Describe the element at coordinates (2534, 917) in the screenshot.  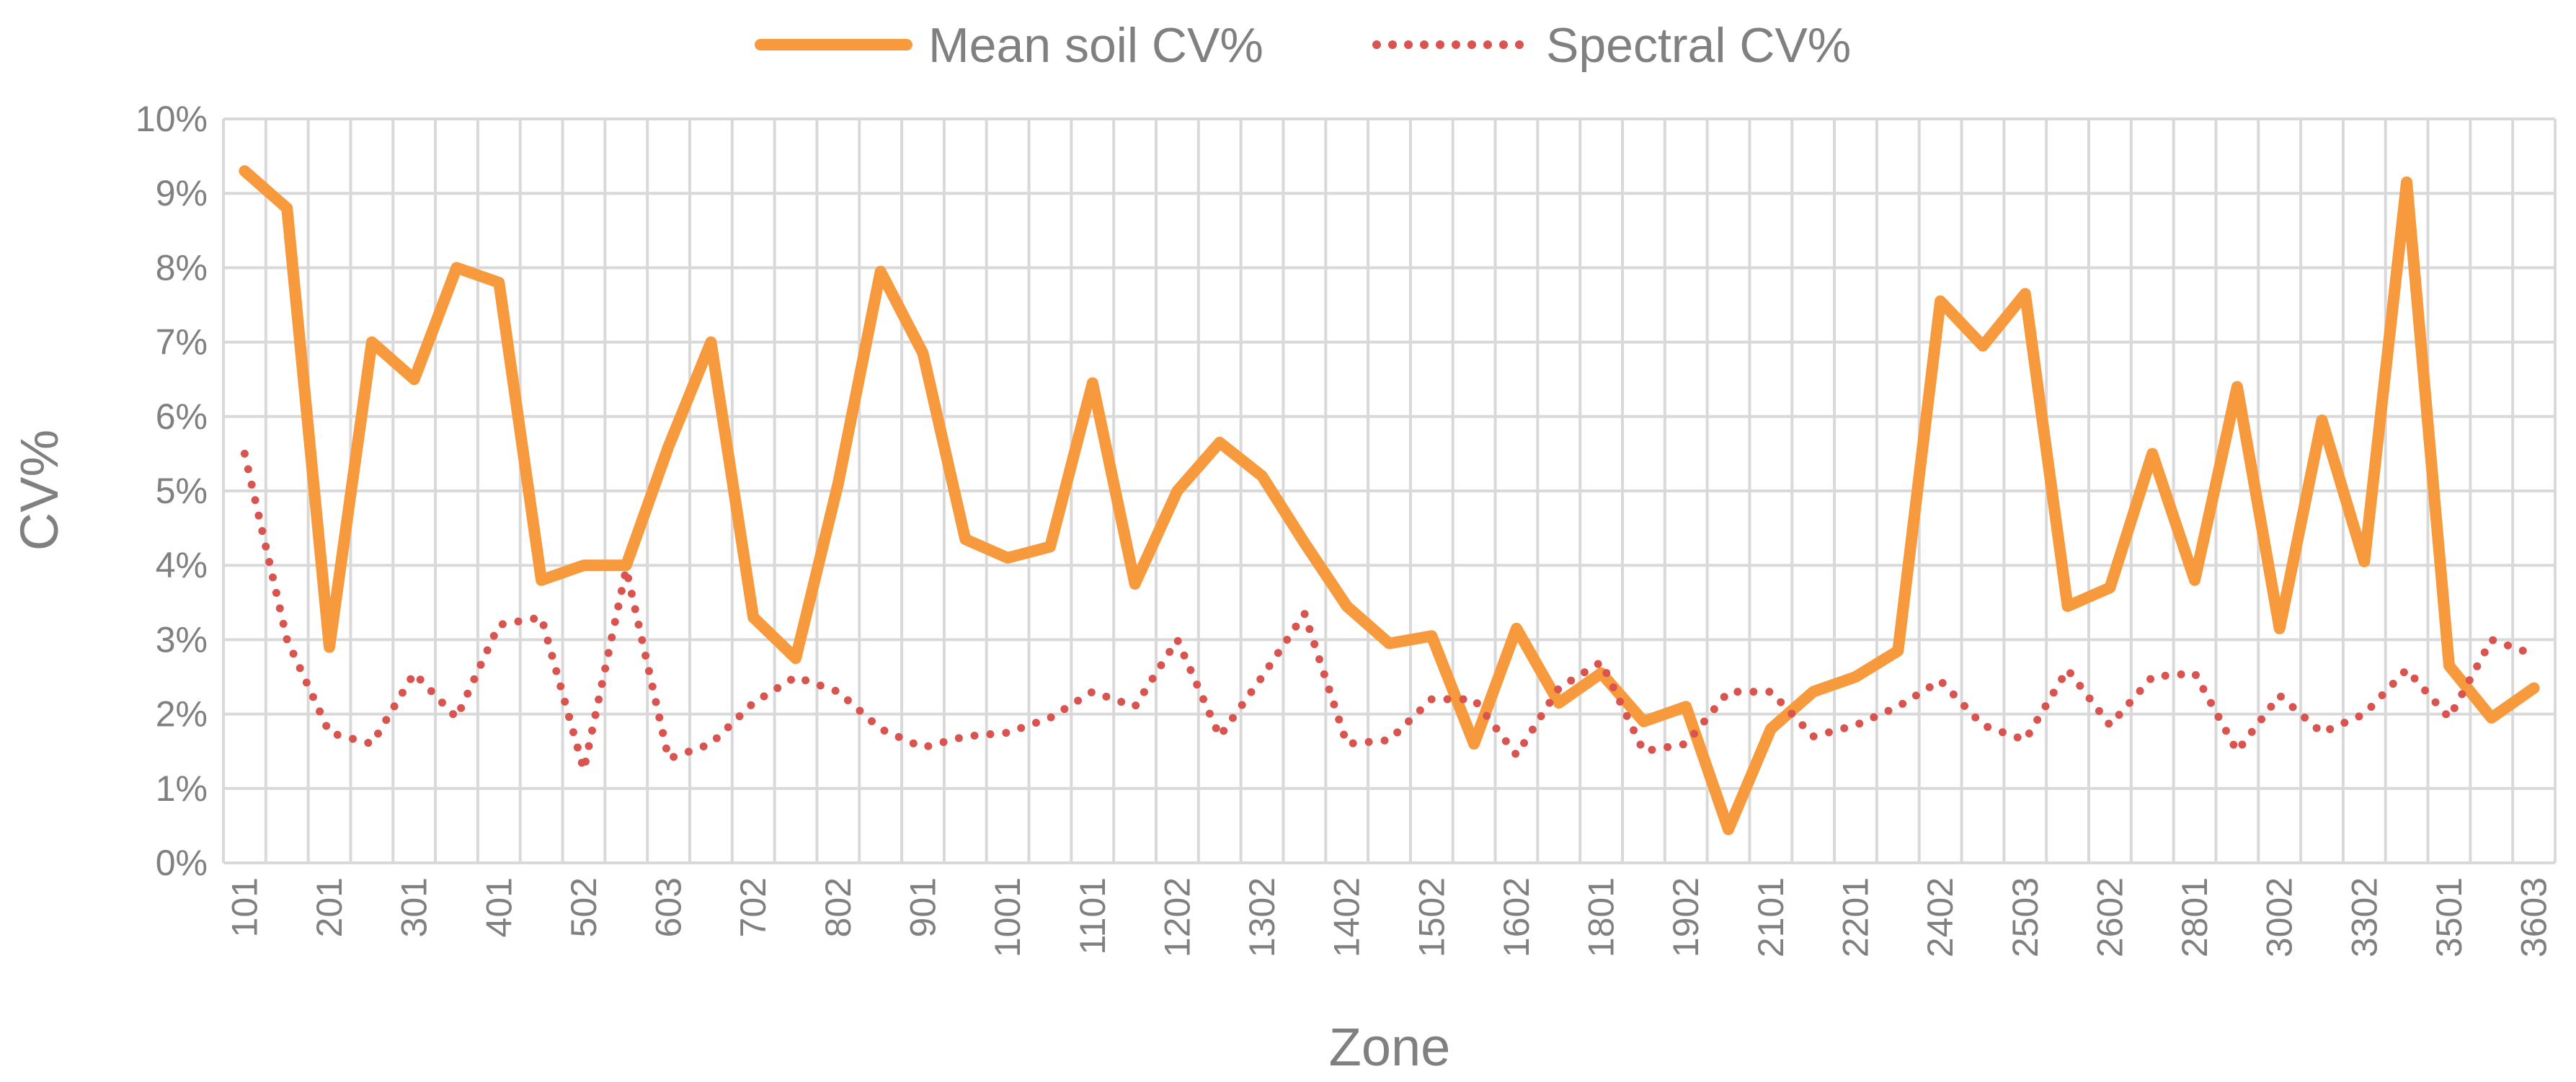
I see `x-tick-label: 3603` at that location.